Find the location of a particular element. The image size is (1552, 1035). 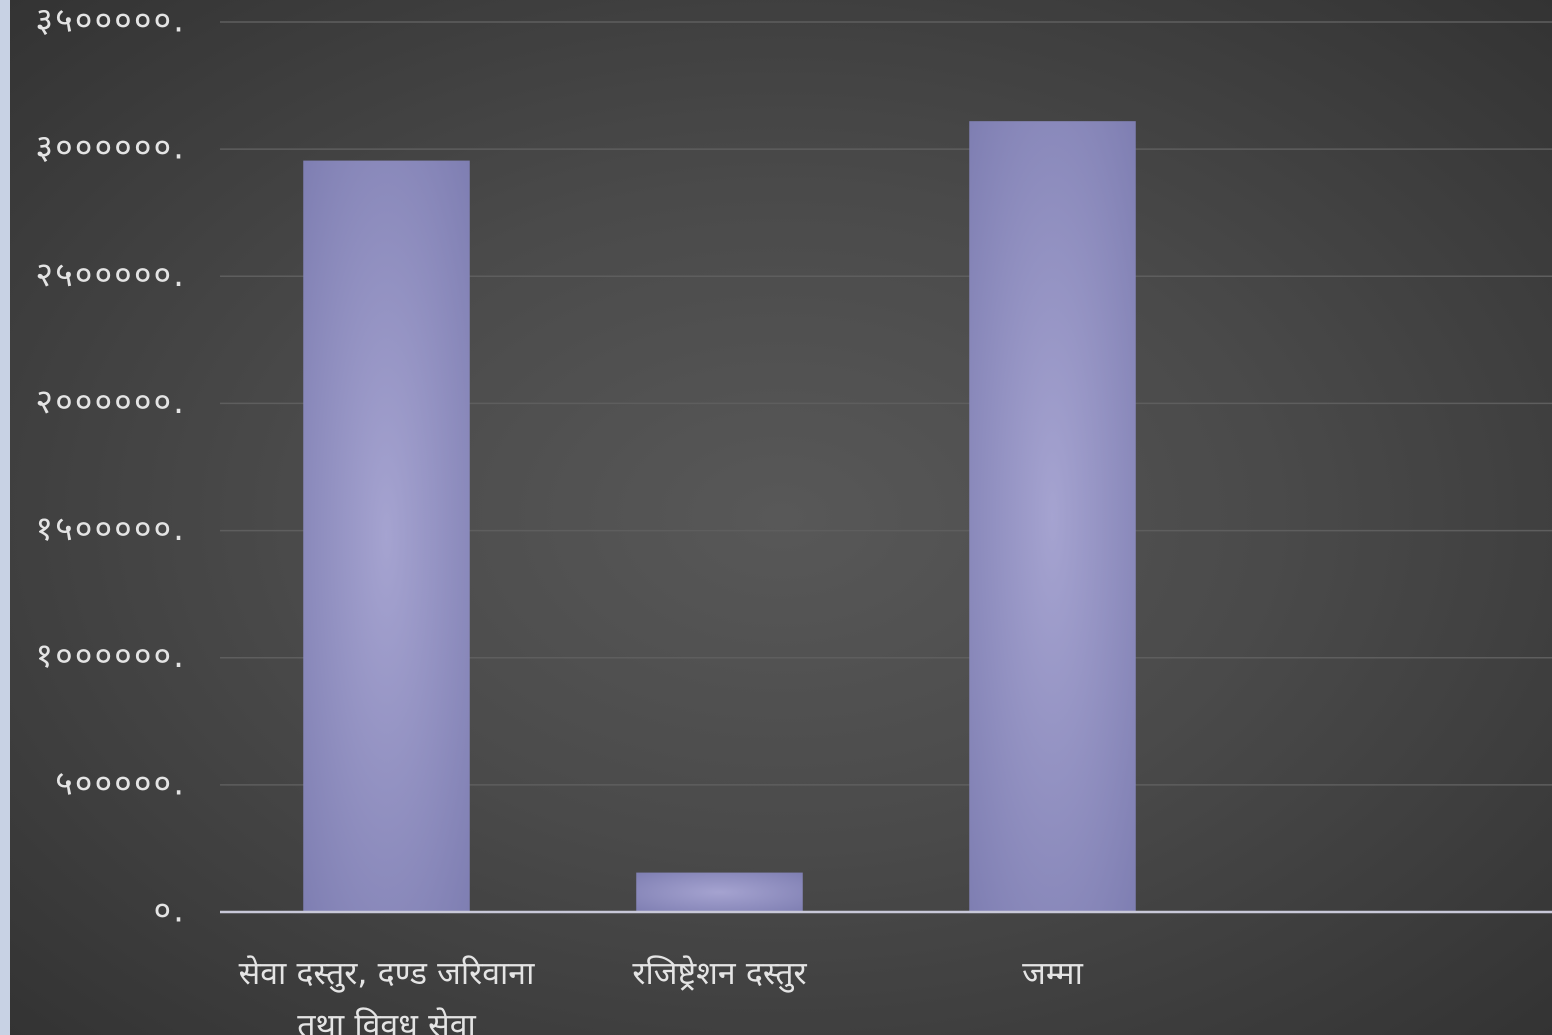

y-tick-label: ५०००००. is located at coordinates (120, 783).